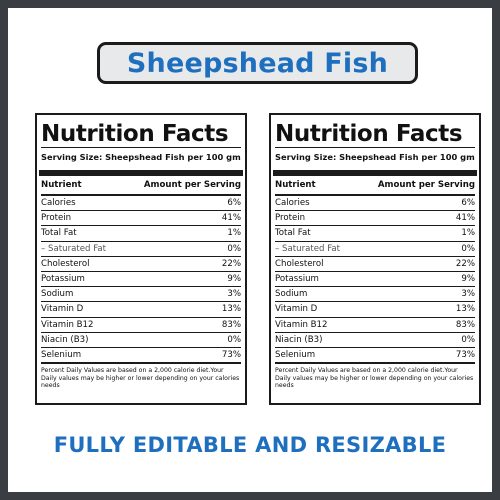 The height and width of the screenshot is (500, 500). What do you see at coordinates (250, 445) in the screenshot?
I see `tagline: FULLY EDITABLE AND RESIZABLE` at bounding box center [250, 445].